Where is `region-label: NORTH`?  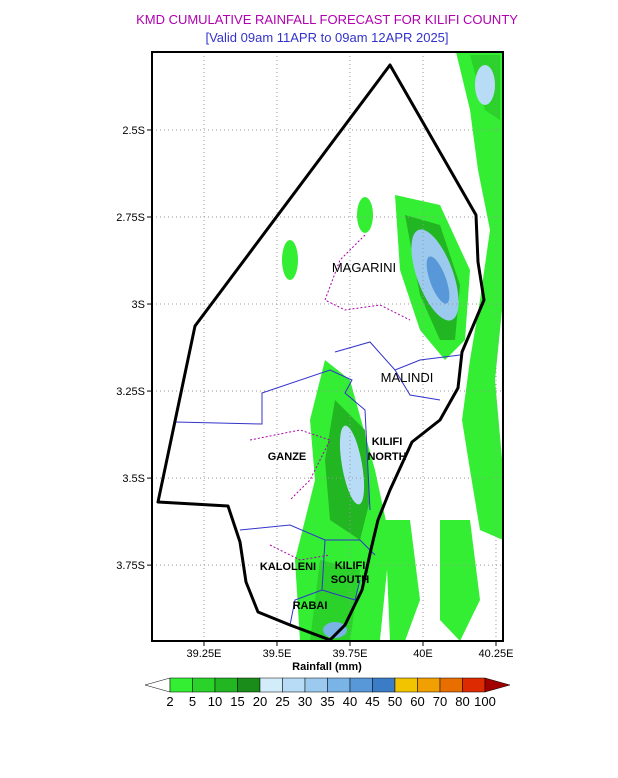
region-label: NORTH is located at coordinates (386, 457).